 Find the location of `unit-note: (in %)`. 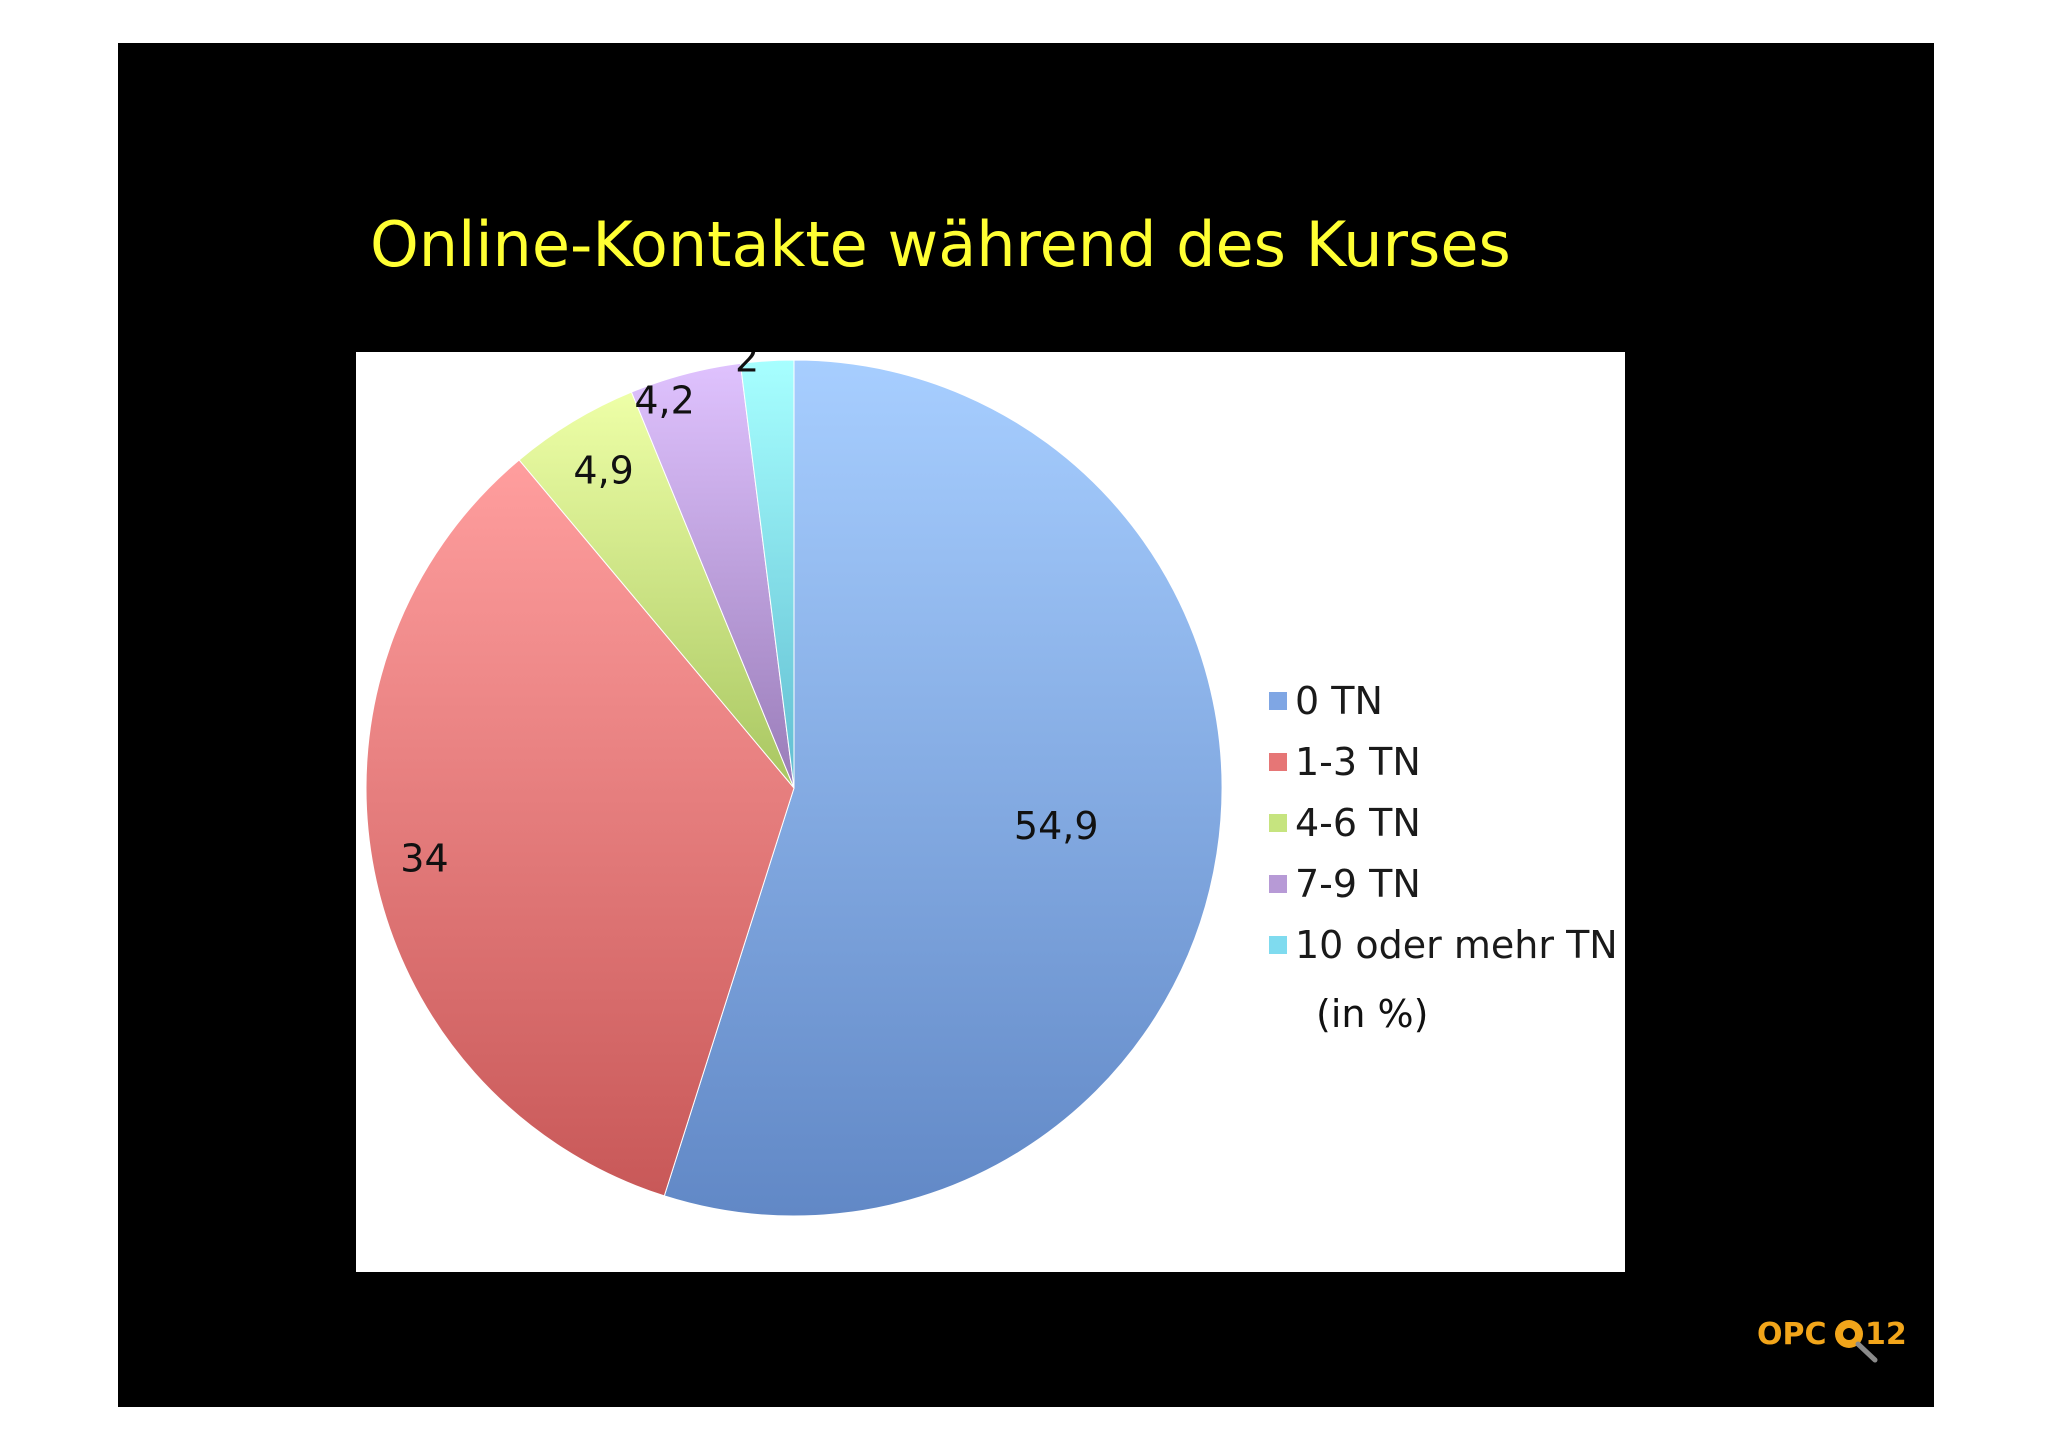

unit-note: (in %) is located at coordinates (1372, 1014).